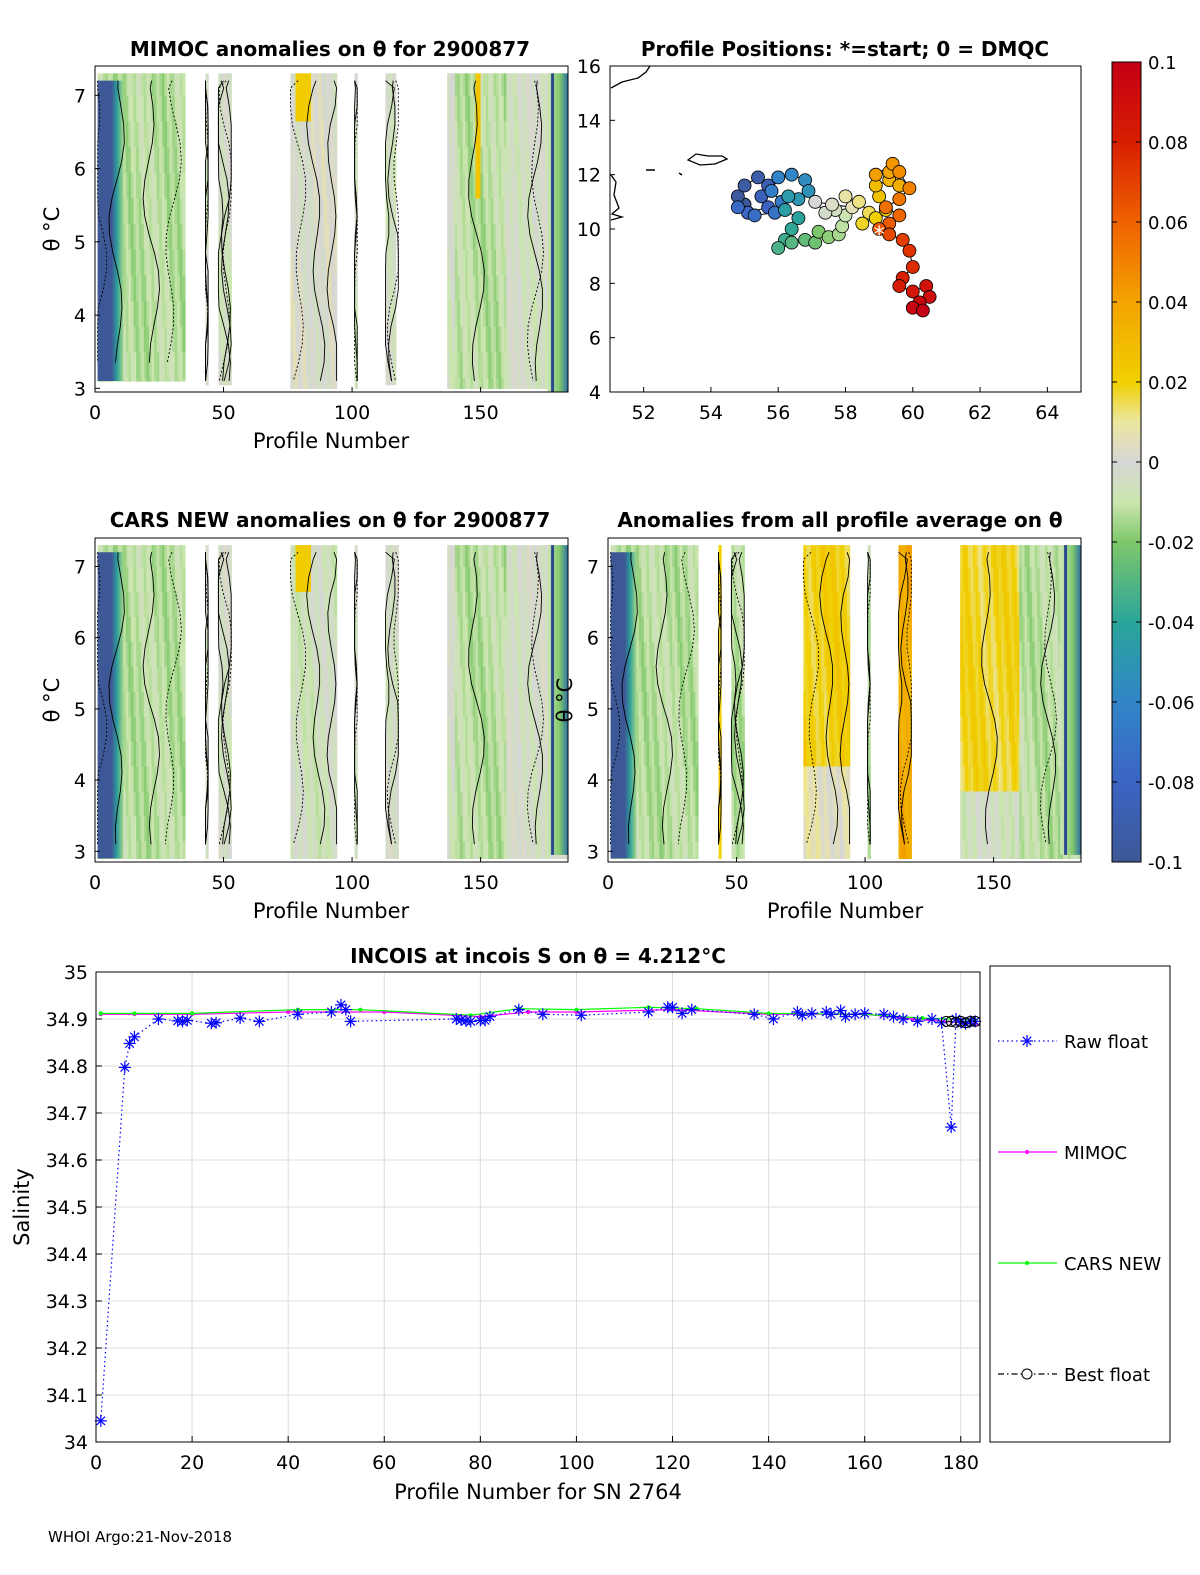  I want to click on colorbar-tick-label: 0.08, so click(1168, 143).